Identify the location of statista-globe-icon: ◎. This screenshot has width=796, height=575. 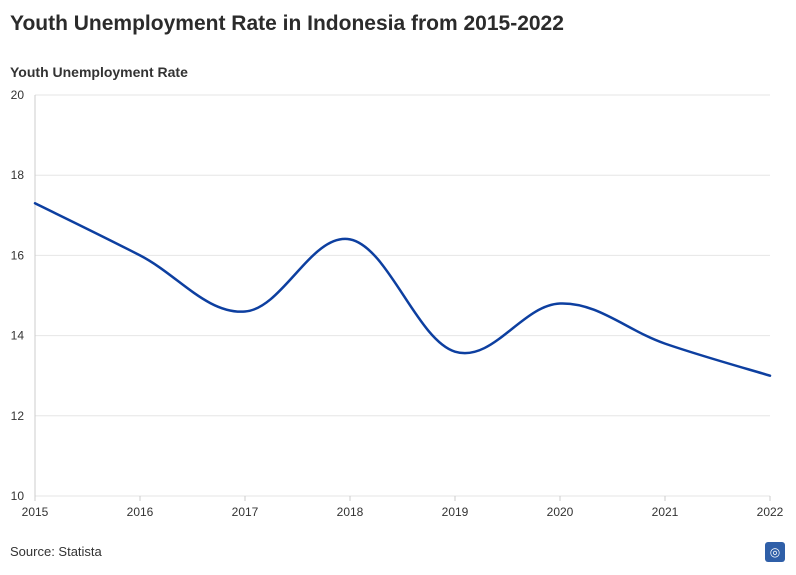
(775, 552).